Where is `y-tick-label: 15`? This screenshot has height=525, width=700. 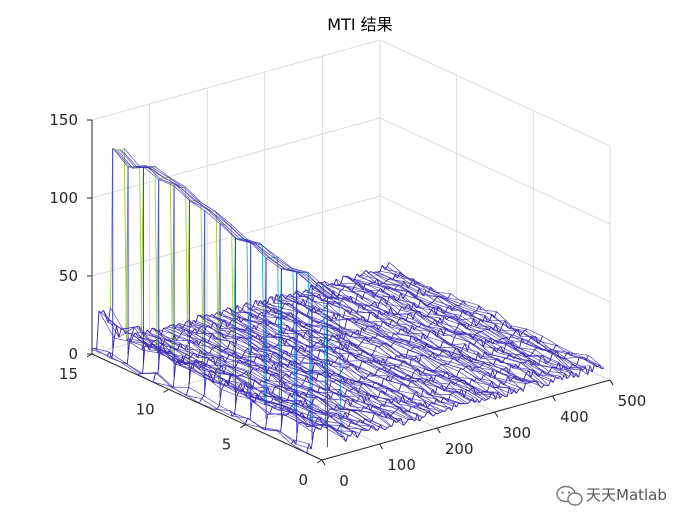 y-tick-label: 15 is located at coordinates (68, 374).